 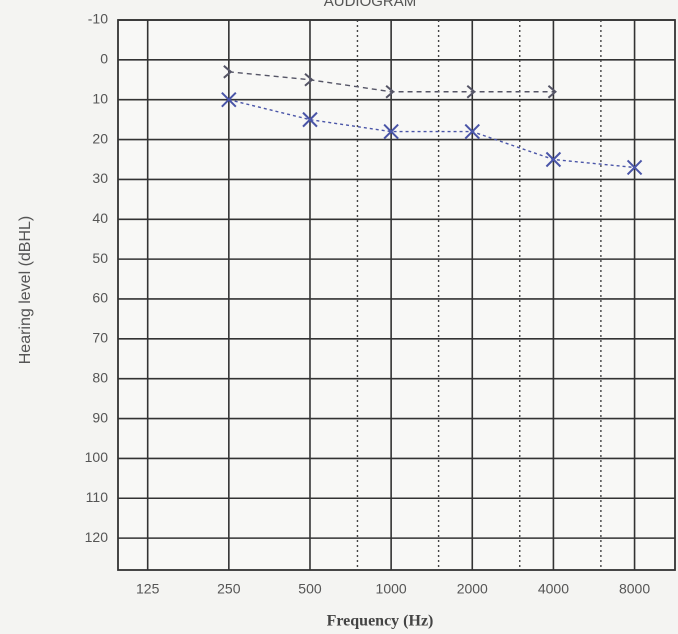 I want to click on x-tick-label: 2000, so click(x=472, y=589).